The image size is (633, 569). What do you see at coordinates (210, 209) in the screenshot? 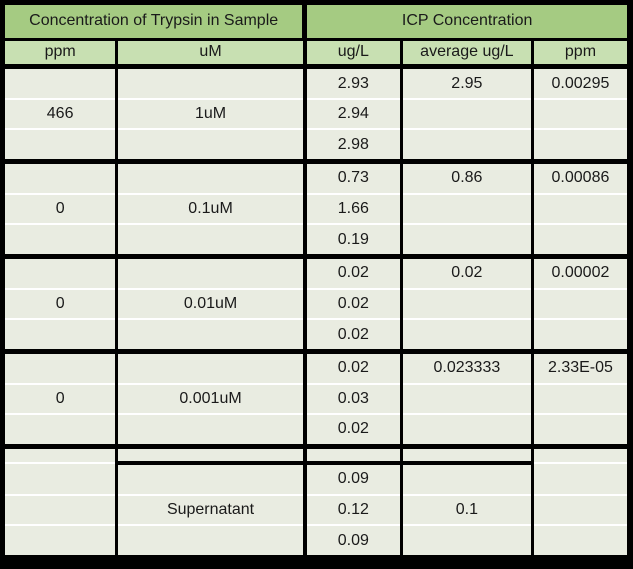
I see `cell-um: 0.1uM` at bounding box center [210, 209].